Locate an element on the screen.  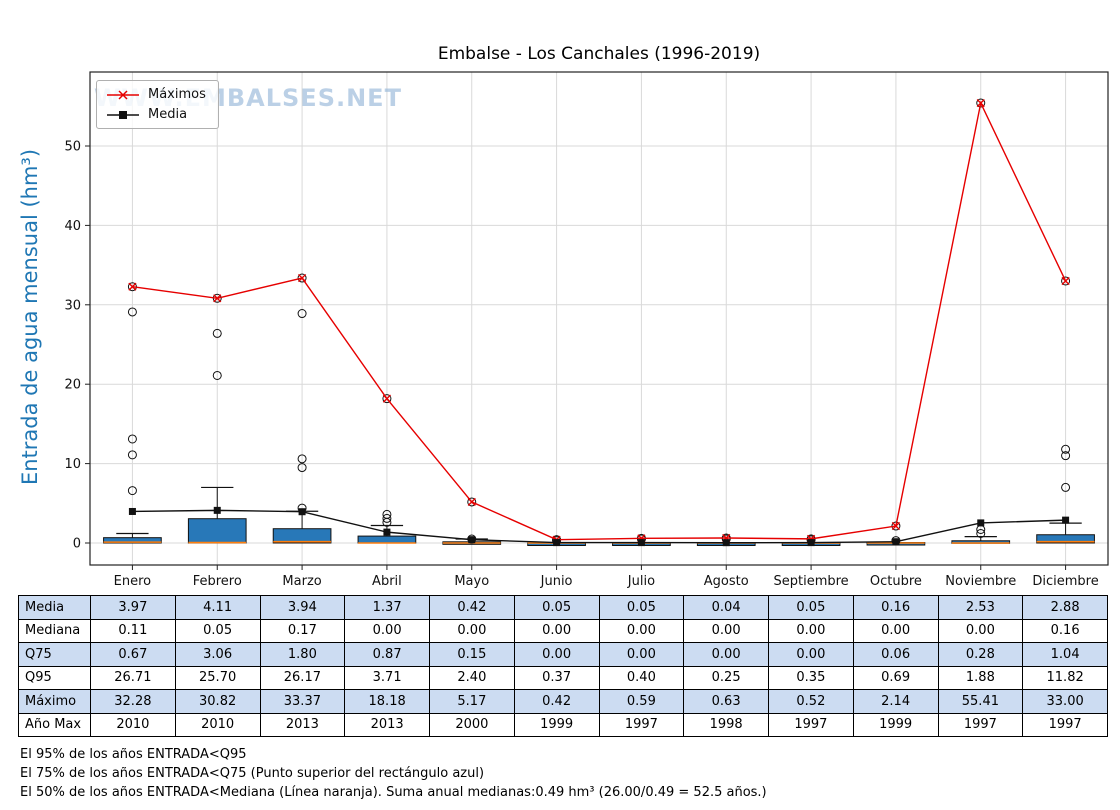
legend-item-maximos: Máximos is located at coordinates (155, 94).